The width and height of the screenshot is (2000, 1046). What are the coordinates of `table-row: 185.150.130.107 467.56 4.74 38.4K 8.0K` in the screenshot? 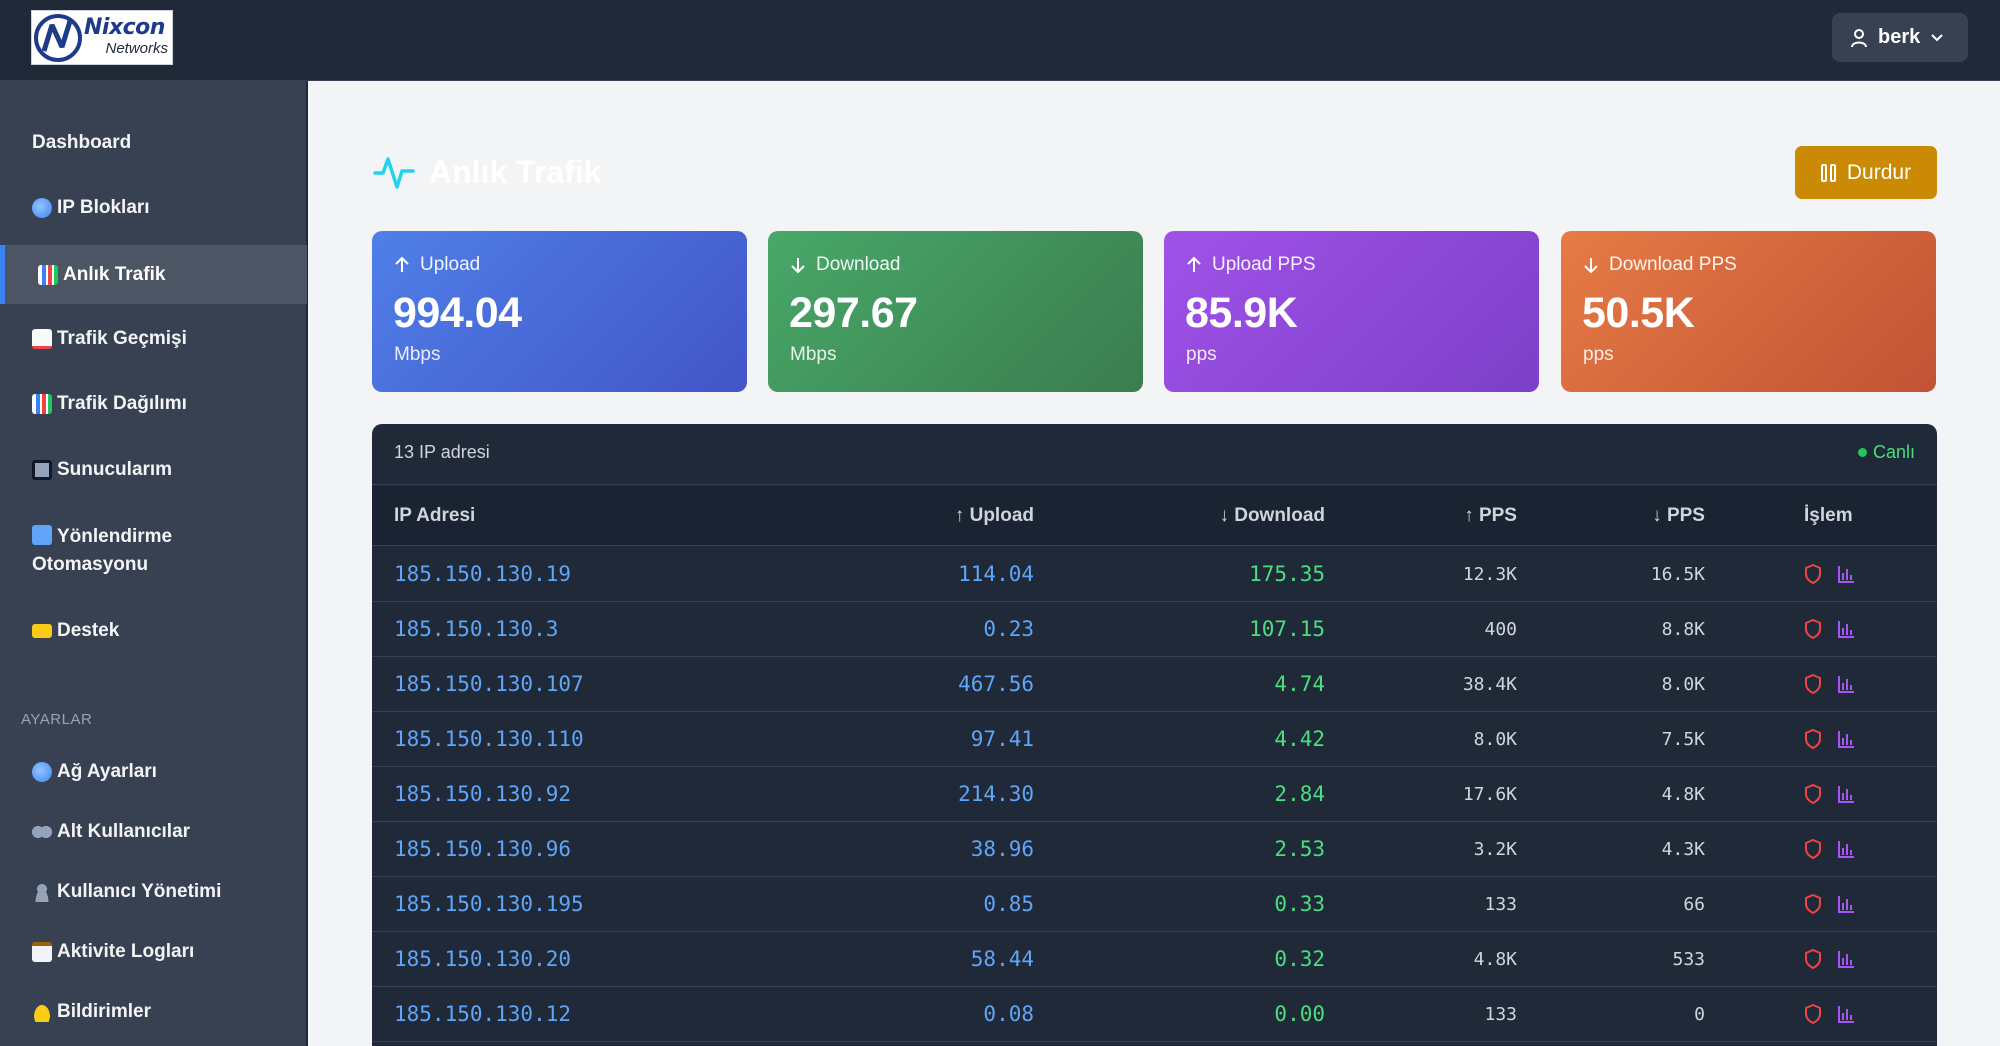 It's located at (1154, 684).